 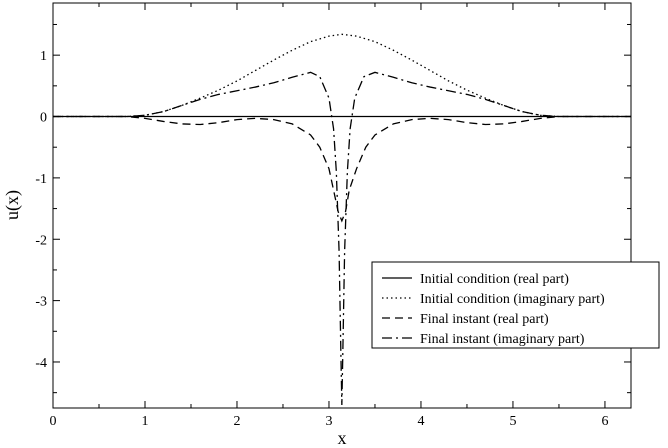 I want to click on x-tick-label: 6, so click(x=604, y=421).